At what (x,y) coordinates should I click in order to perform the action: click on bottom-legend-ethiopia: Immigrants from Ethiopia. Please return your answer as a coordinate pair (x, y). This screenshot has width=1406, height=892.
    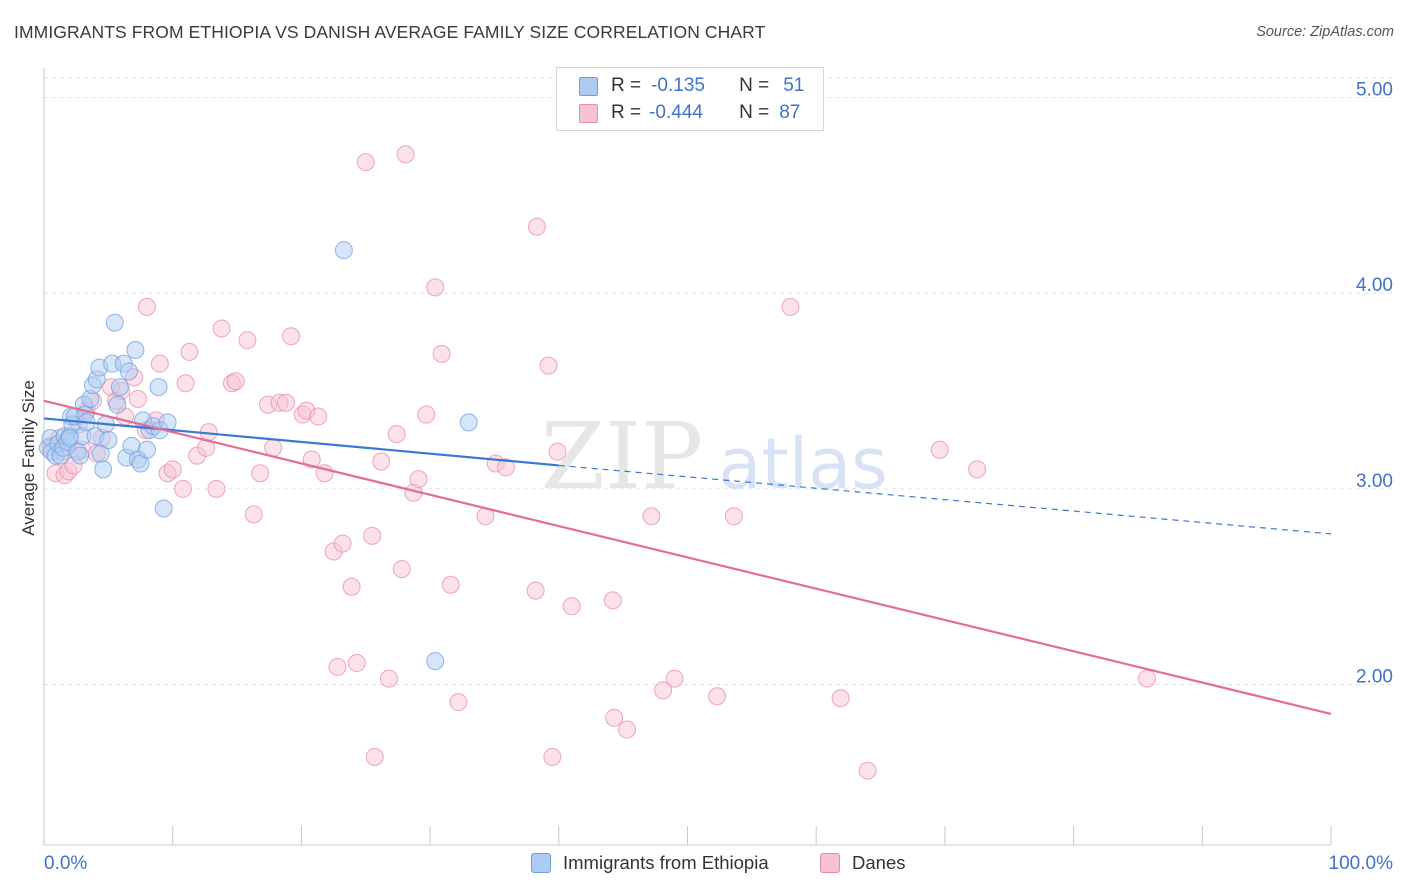
    Looking at the image, I should click on (650, 863).